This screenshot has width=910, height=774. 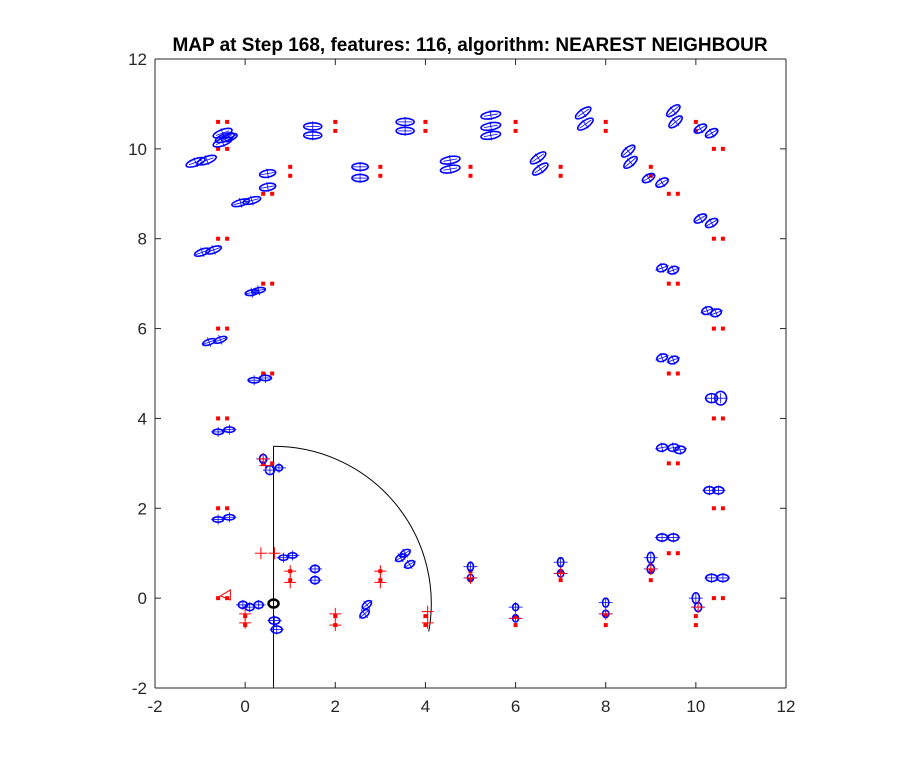 I want to click on sensor-range-arc, so click(x=352, y=538).